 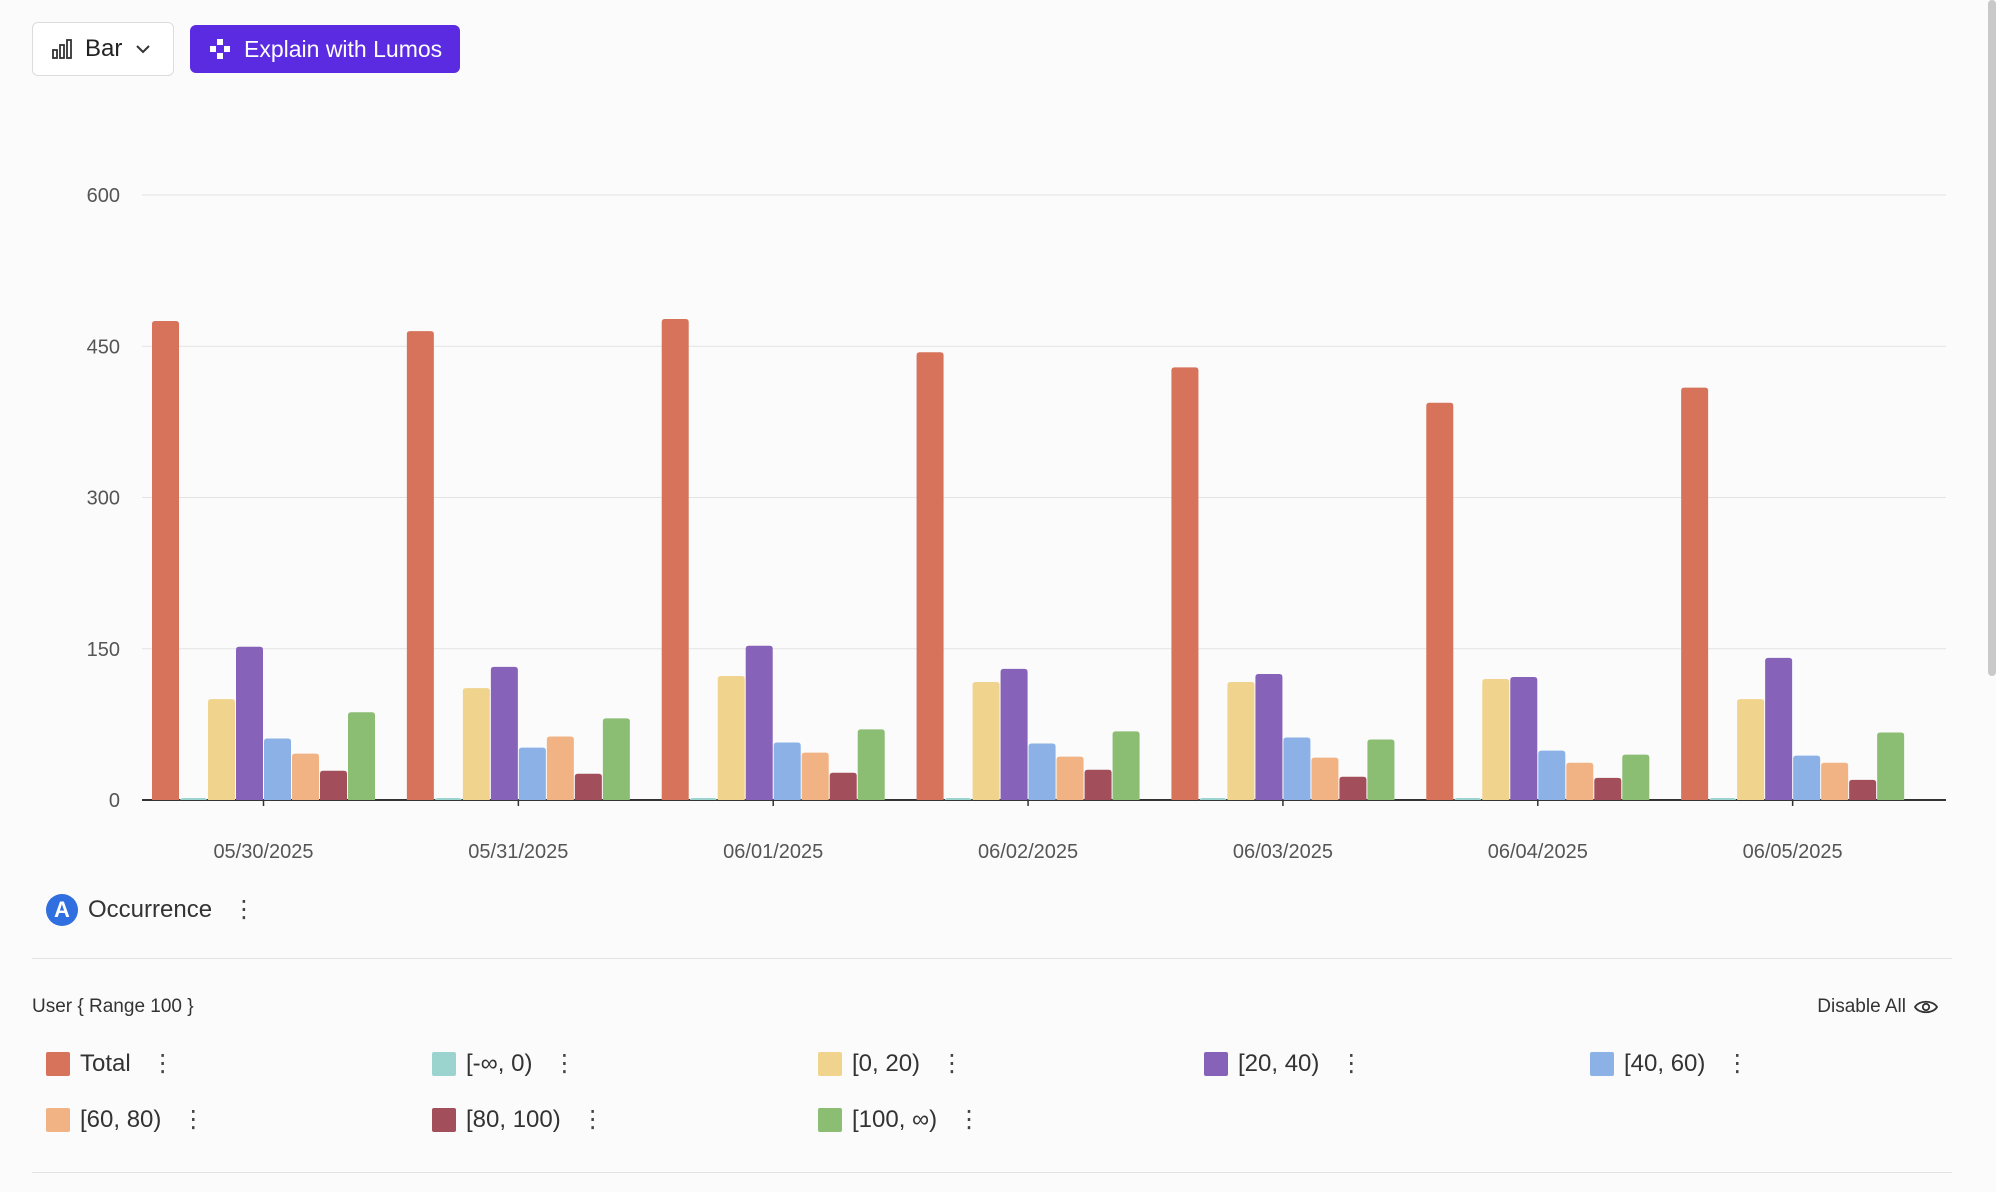 What do you see at coordinates (115, 1064) in the screenshot?
I see `legend-item: Total ⋮` at bounding box center [115, 1064].